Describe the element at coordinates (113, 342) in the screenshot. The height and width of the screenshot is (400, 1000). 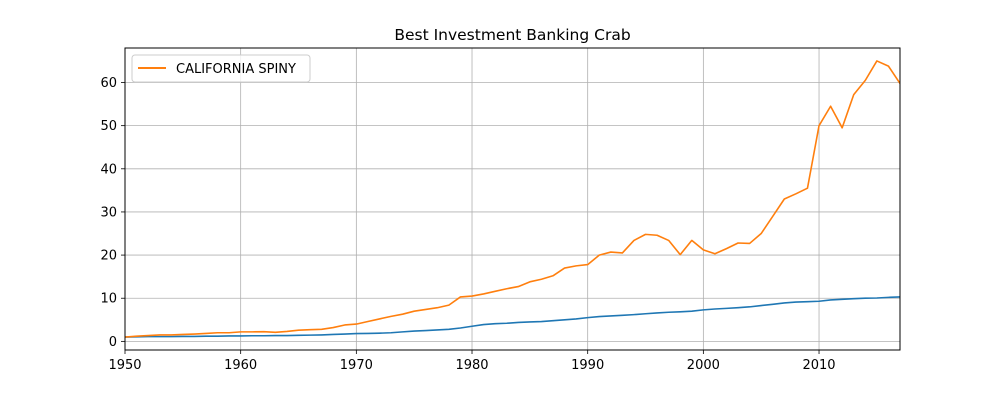
I see `y-tick-label: 0` at that location.